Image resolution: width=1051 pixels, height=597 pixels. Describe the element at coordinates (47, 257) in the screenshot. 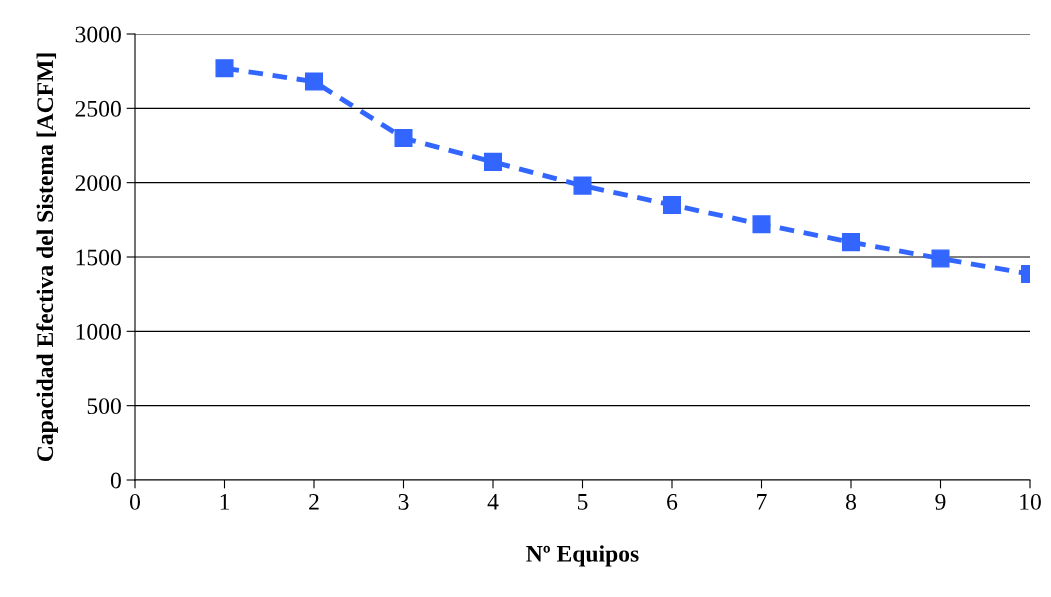

I see `y-axis-title: Capacidad Efectiva del Sistema [ACFM]` at that location.